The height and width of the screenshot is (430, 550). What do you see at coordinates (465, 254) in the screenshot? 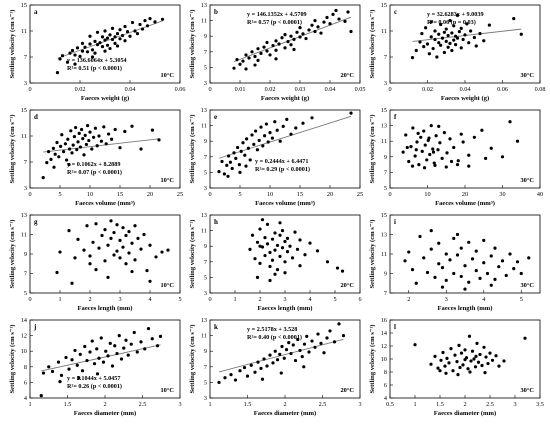
I see `plot-frame` at bounding box center [465, 254].